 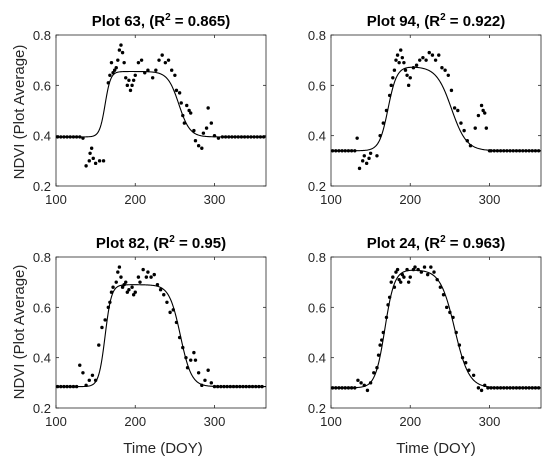 I want to click on x-tick-label: 100, so click(x=56, y=421).